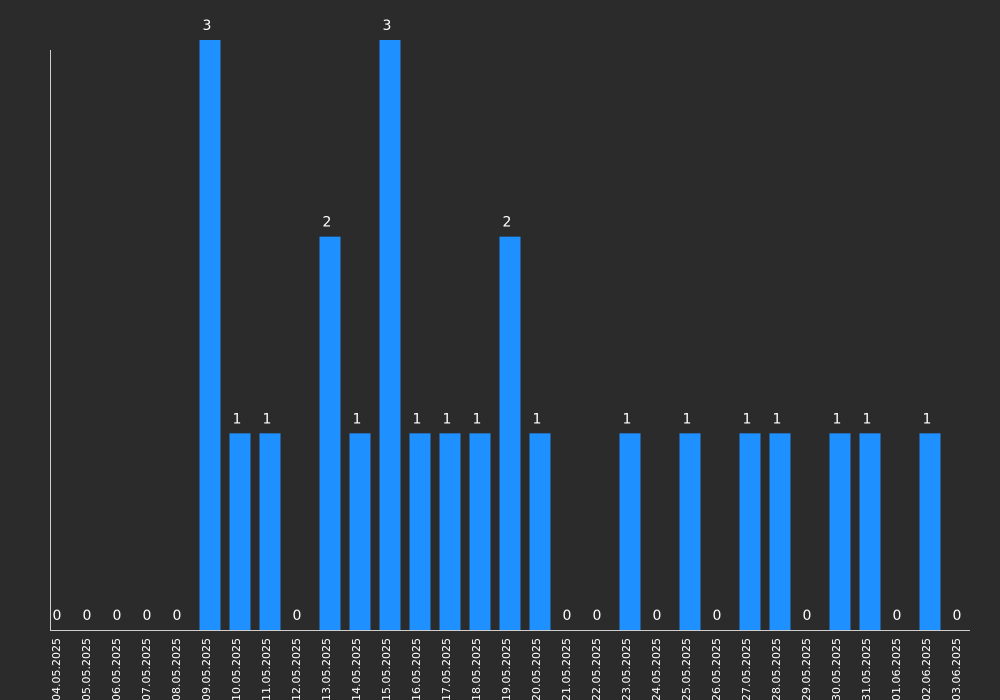 The image size is (1000, 700). Describe the element at coordinates (270, 531) in the screenshot. I see `bar-11.05.2025` at that location.